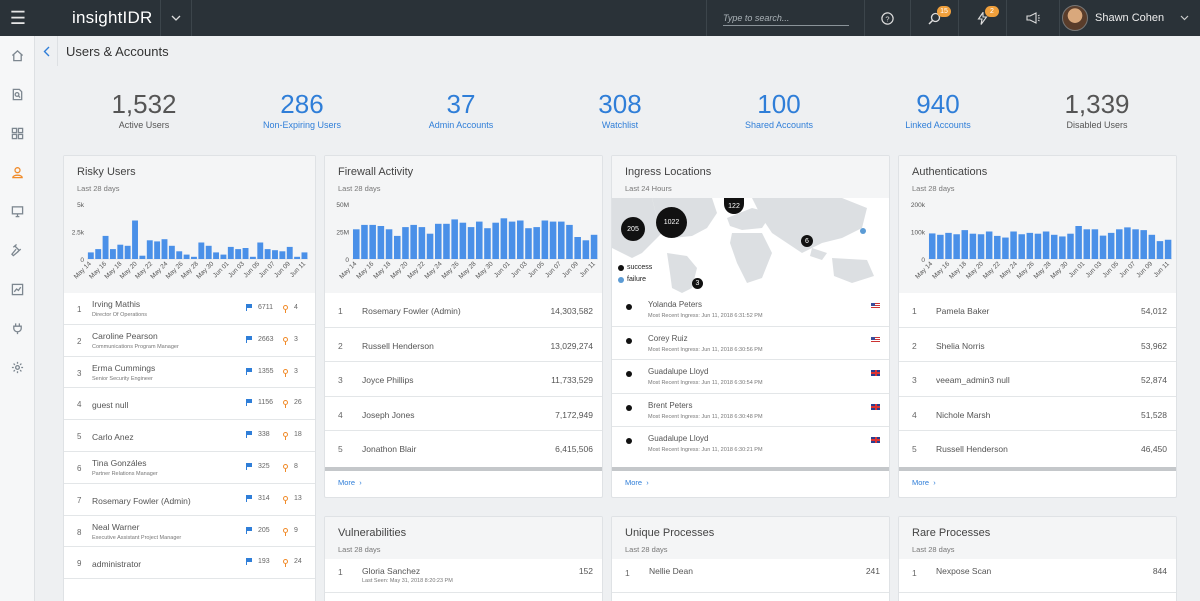 The height and width of the screenshot is (601, 1200). What do you see at coordinates (1037, 414) in the screenshot?
I see `table-row: 4 Nichole Marsh 51,528` at bounding box center [1037, 414].